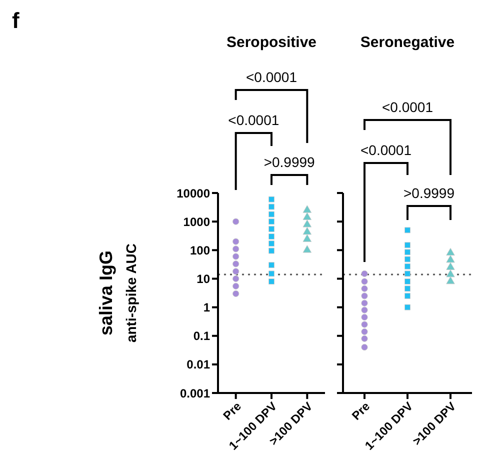  What do you see at coordinates (429, 193) in the screenshot?
I see `annotation: >0.9999` at bounding box center [429, 193].